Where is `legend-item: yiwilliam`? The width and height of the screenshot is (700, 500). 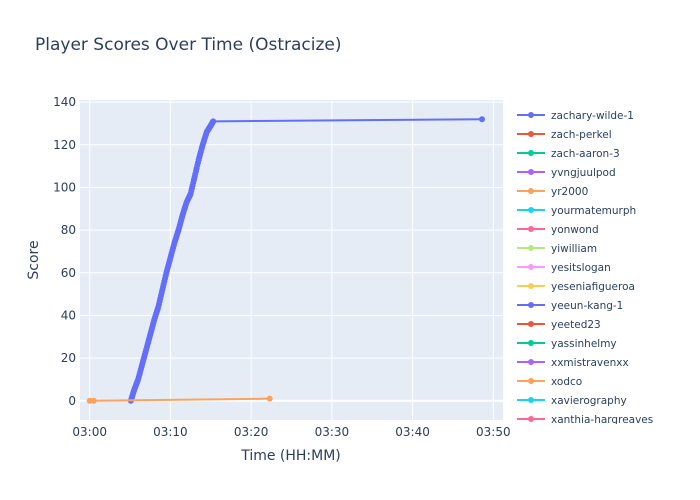 legend-item: yiwilliam is located at coordinates (557, 249).